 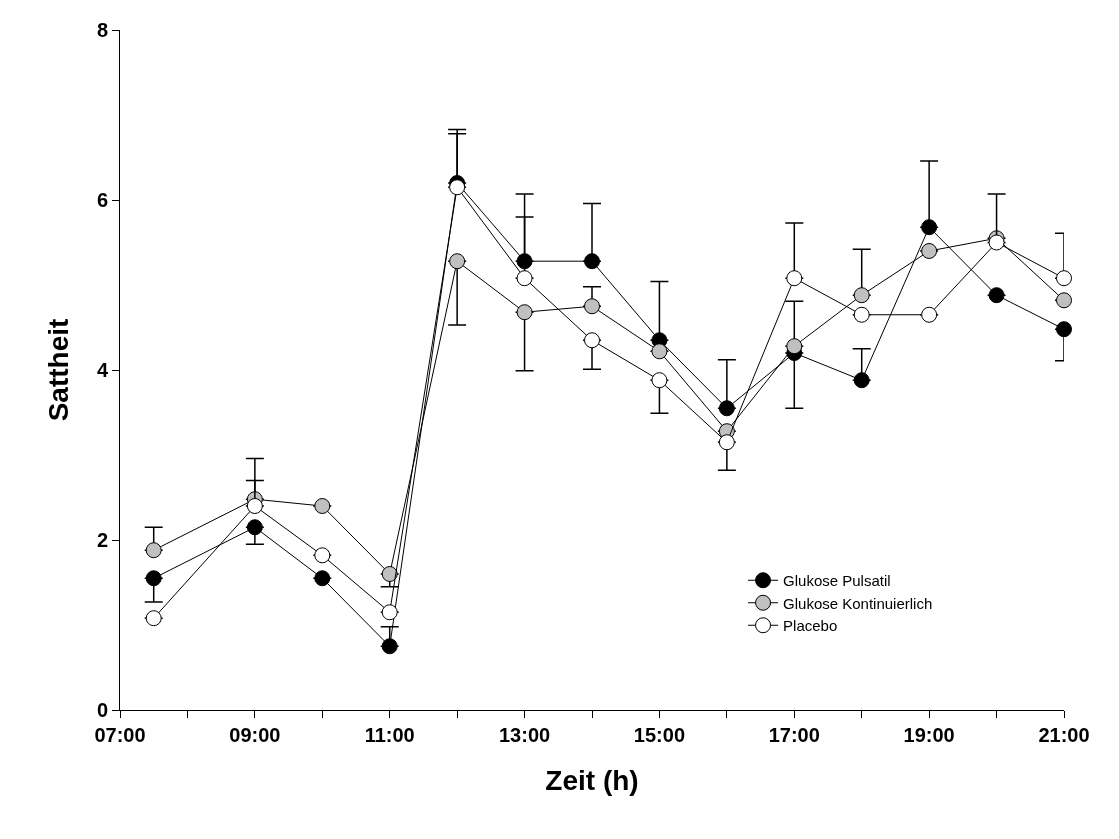 What do you see at coordinates (659, 735) in the screenshot?
I see `x-tick-label: 15:00` at bounding box center [659, 735].